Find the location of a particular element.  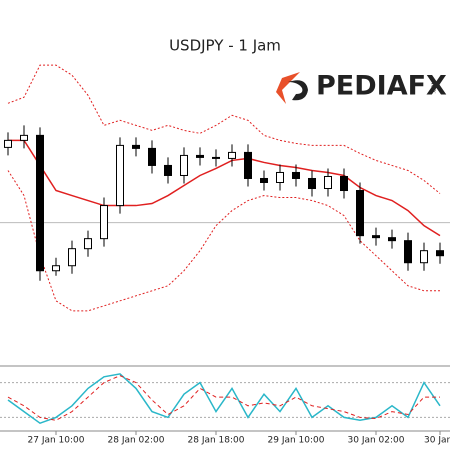

x-tick-label: 29 Jan 10:00 is located at coordinates (296, 441).